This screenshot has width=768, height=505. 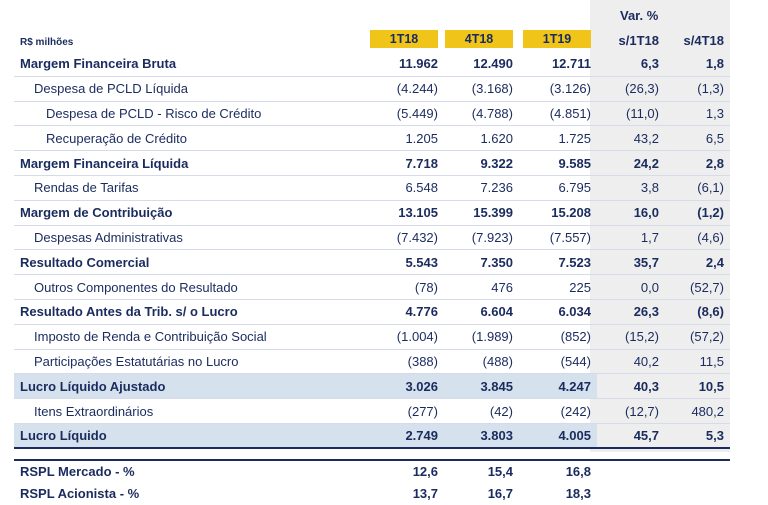 I want to click on period-1t19: 1T19, so click(x=557, y=39).